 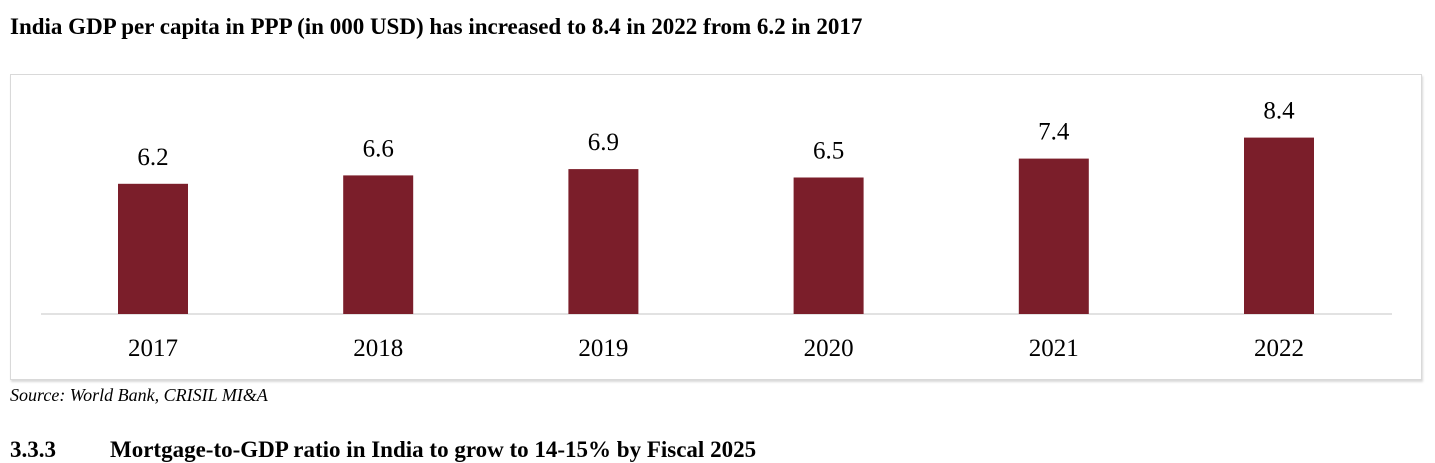 I want to click on source-note: Source: World Bank, CRISIL MI&A, so click(x=139, y=395).